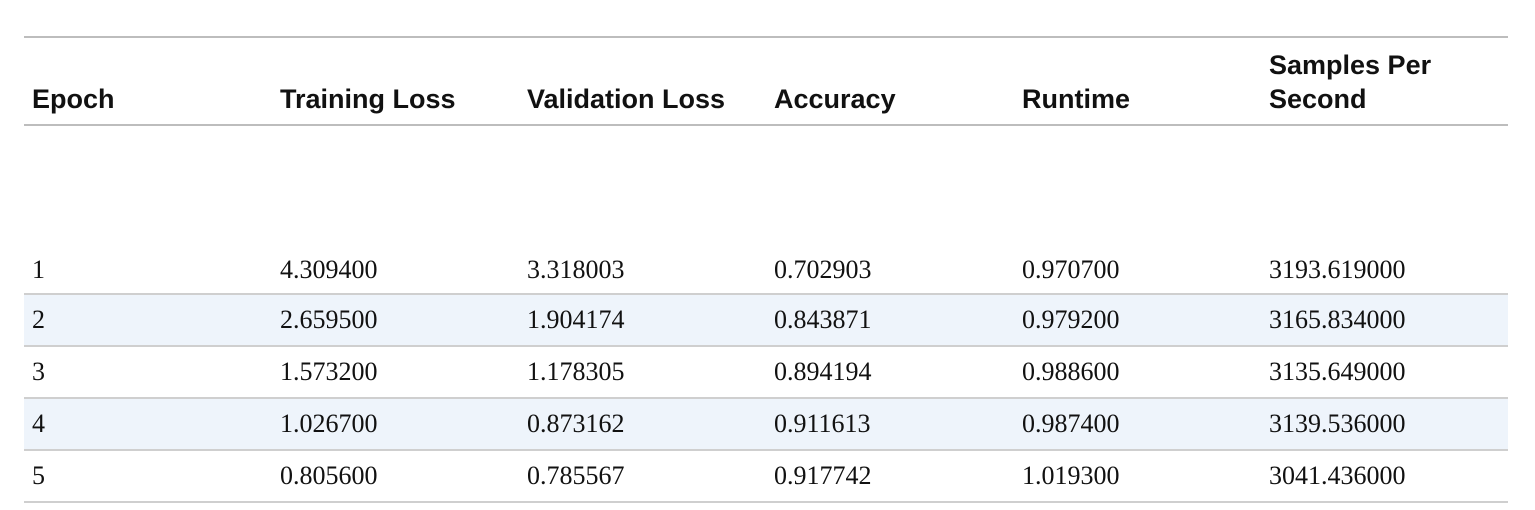  I want to click on column-header-validation-loss: Validation Loss, so click(626, 99).